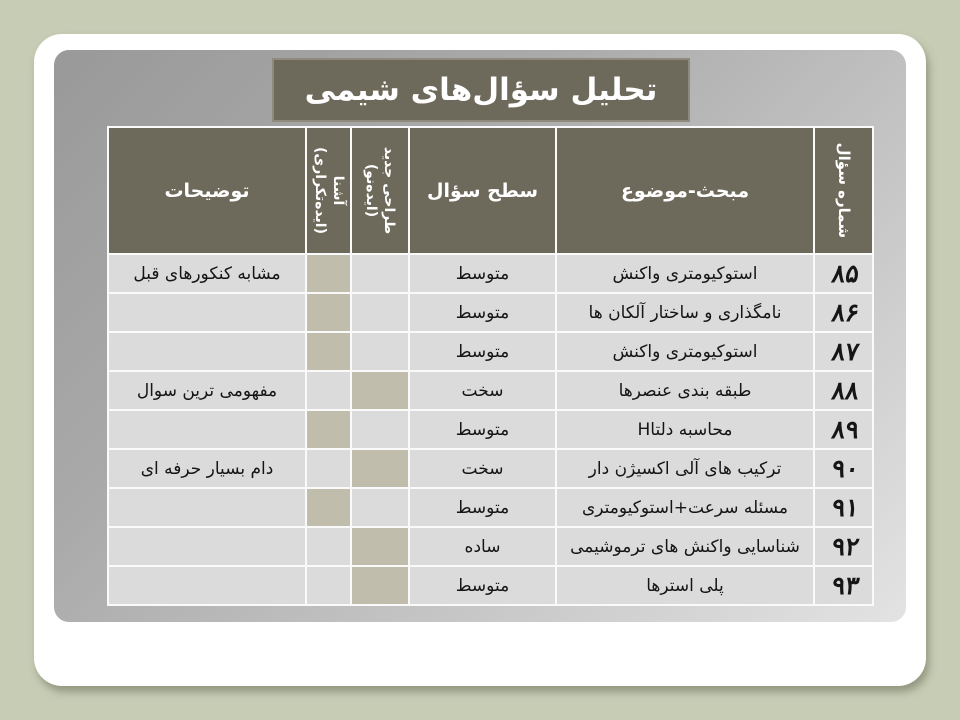  I want to click on slide-title: تحلیل سؤال‌های شیمی, so click(481, 90).